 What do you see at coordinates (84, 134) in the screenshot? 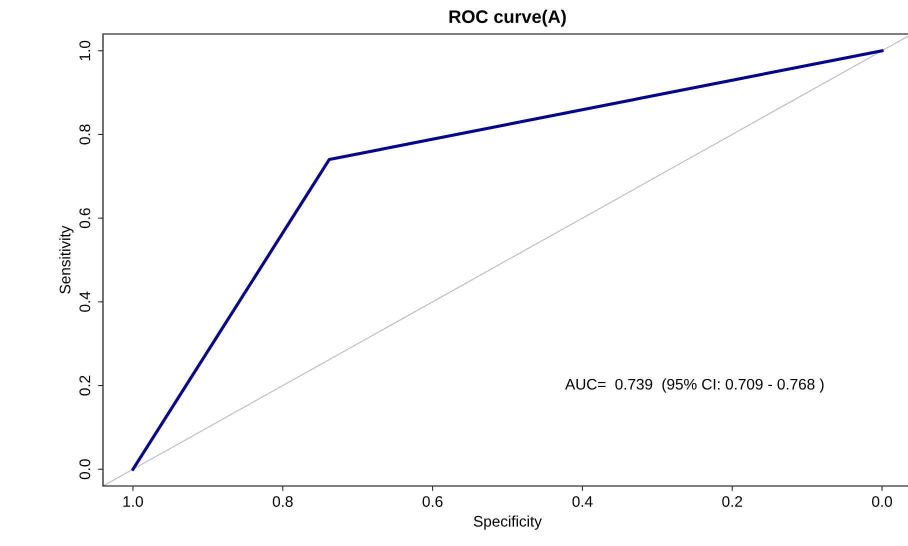
I see `y-tick-label: 0.8` at bounding box center [84, 134].